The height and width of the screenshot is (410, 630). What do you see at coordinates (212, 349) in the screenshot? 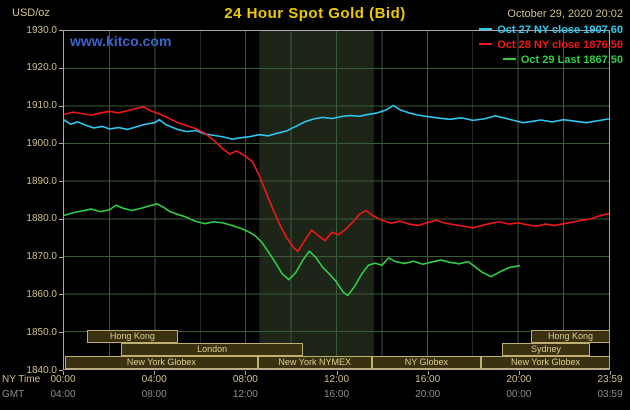
I see `session-box-london: London` at bounding box center [212, 349].